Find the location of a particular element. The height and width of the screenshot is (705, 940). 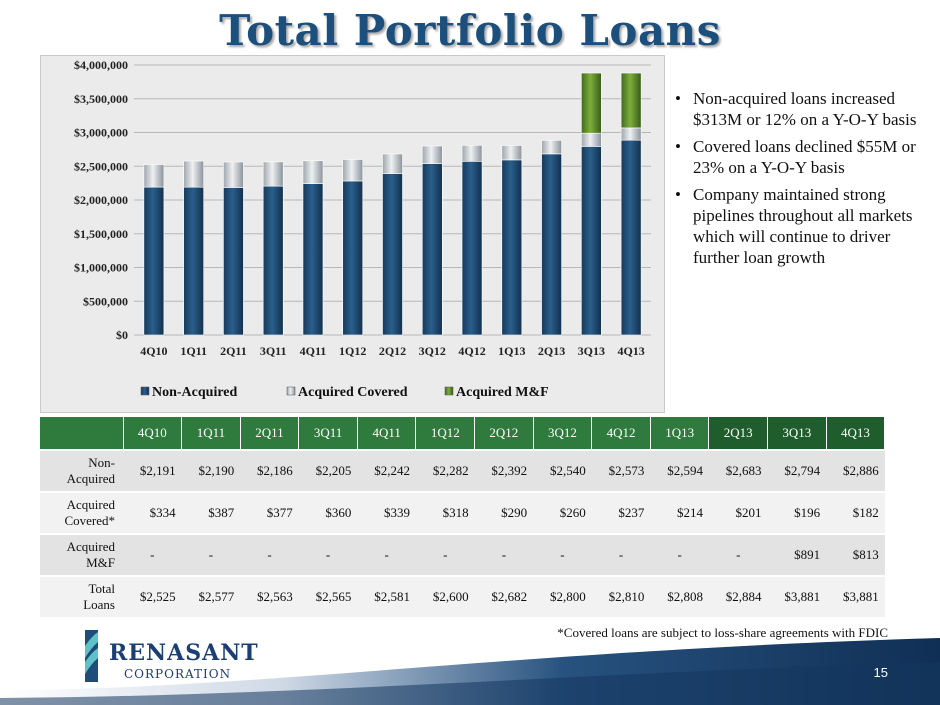

renasant-logo: RENASANT CORPORATION is located at coordinates (171, 657).